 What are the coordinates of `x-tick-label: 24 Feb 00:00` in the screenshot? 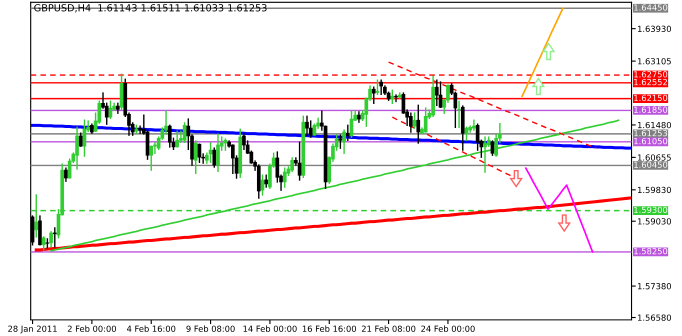 It's located at (448, 328).